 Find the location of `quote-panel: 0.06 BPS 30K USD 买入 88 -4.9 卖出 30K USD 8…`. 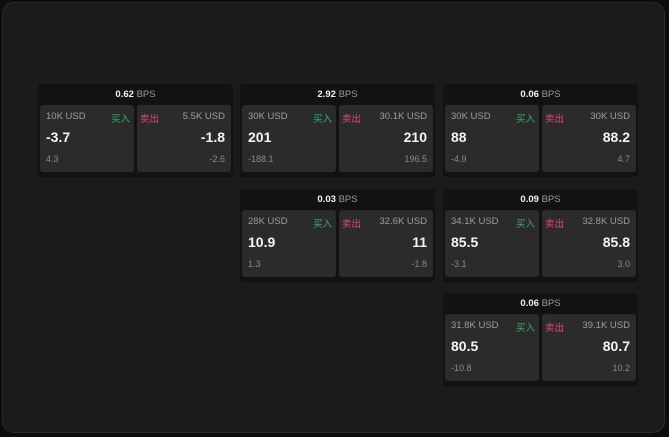

quote-panel: 0.06 BPS 30K USD 买入 88 -4.9 卖出 30K USD 8… is located at coordinates (540, 130).